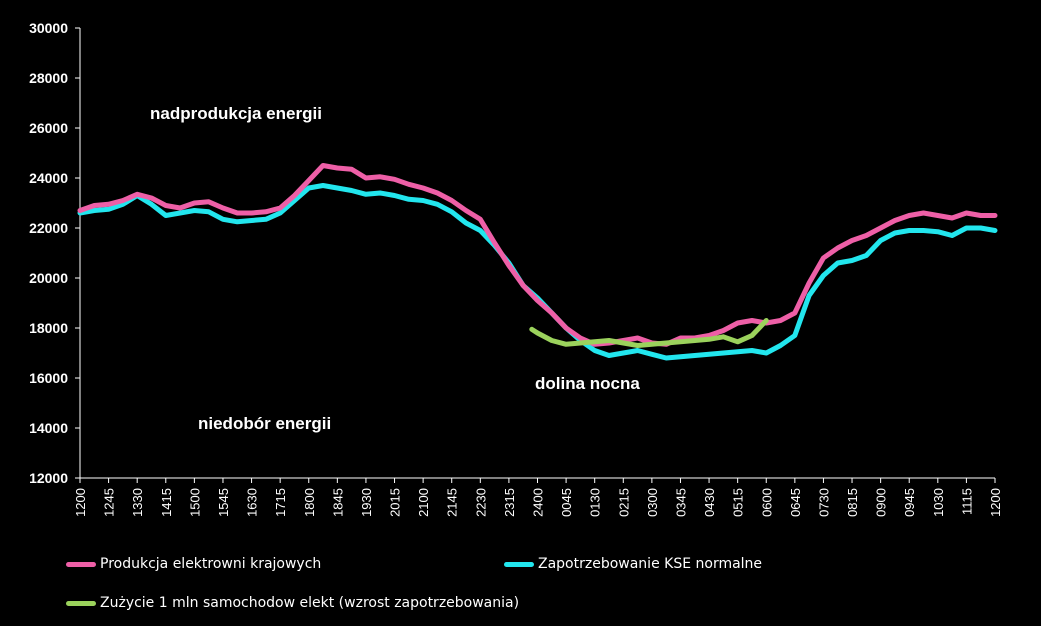 The width and height of the screenshot is (1041, 626). I want to click on annotation-deficit: niedobór energii, so click(265, 423).